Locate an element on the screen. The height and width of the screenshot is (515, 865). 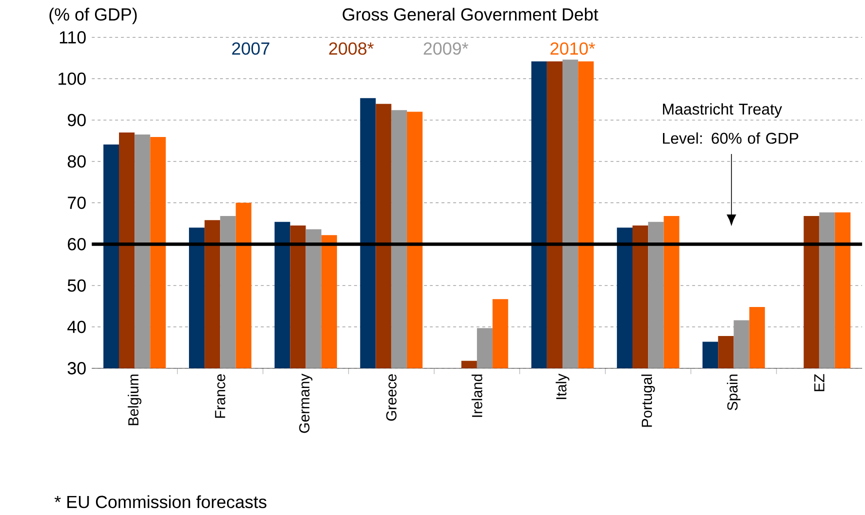
x-tick-label: Greece is located at coordinates (391, 397).